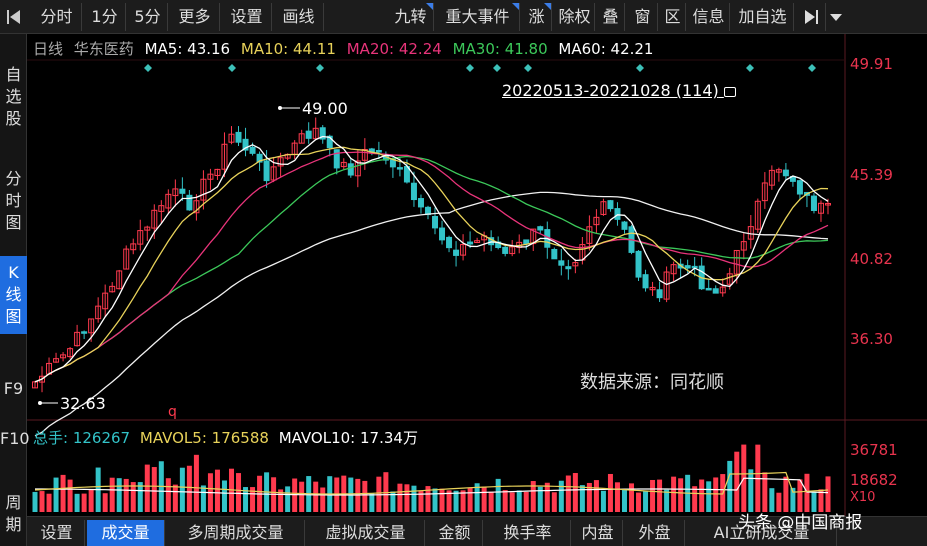 The height and width of the screenshot is (546, 927). I want to click on legend-ma5: MA5: 43.16, so click(187, 49).